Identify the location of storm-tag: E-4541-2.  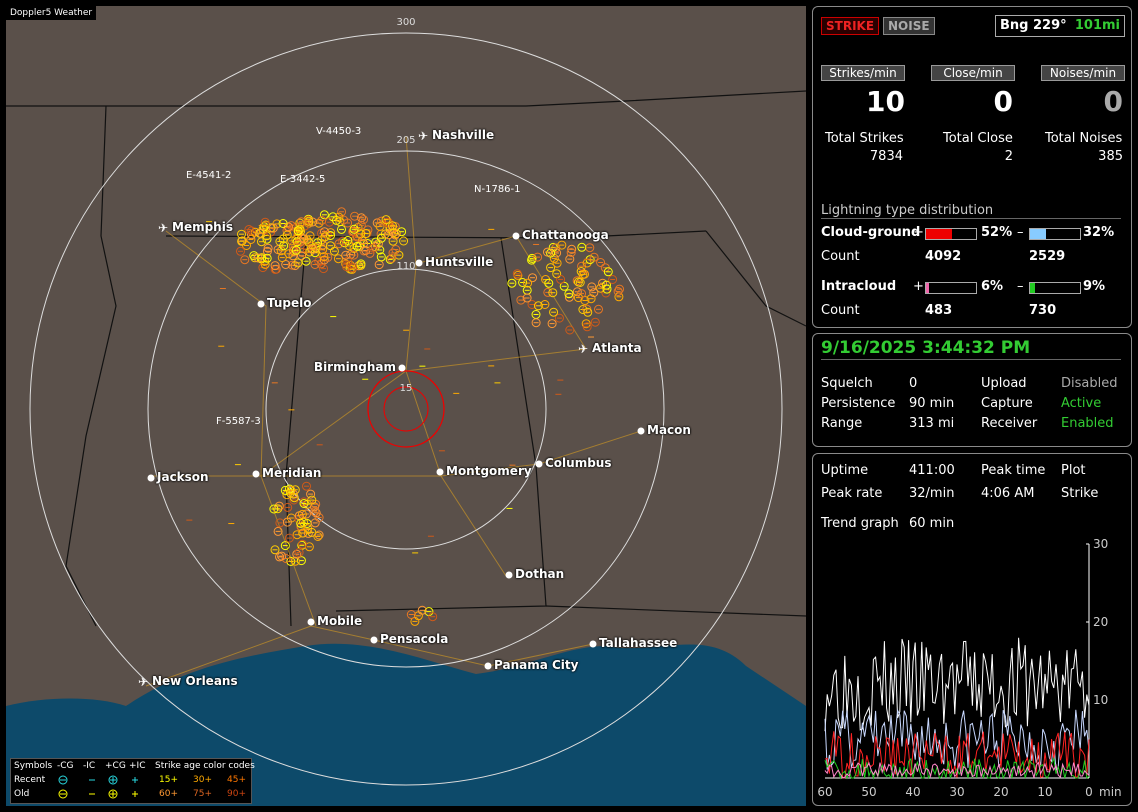
(209, 175).